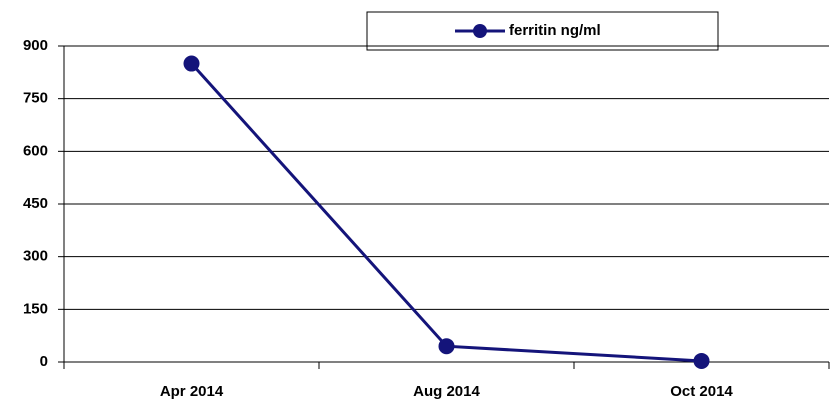 This screenshot has height=408, width=830. Describe the element at coordinates (35, 150) in the screenshot. I see `y-tick-label: 600` at that location.